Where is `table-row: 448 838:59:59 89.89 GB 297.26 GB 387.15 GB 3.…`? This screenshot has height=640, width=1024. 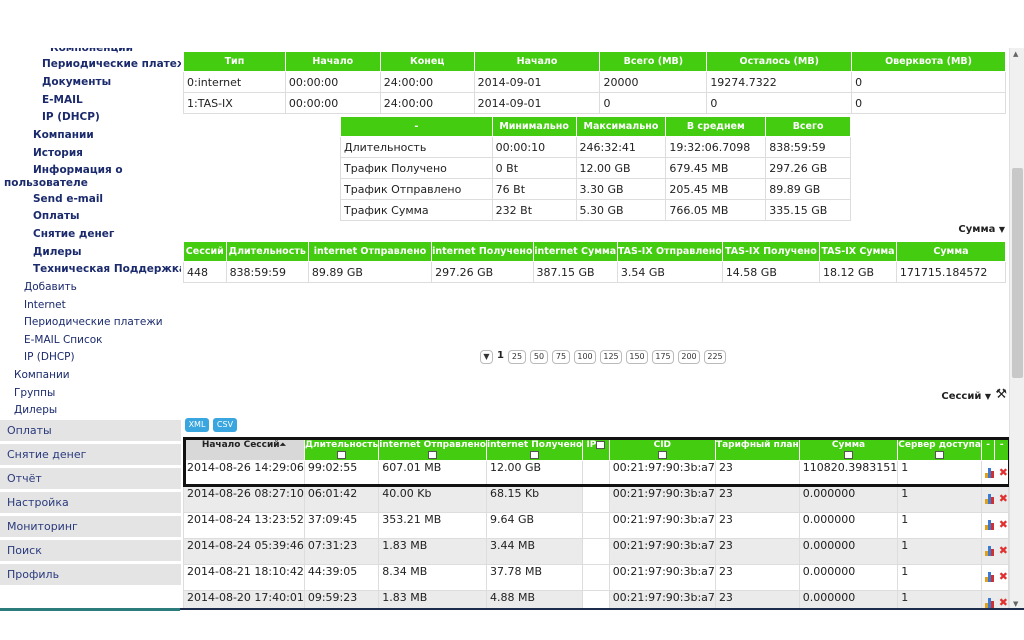 table-row: 448 838:59:59 89.89 GB 297.26 GB 387.15 GB 3.… is located at coordinates (595, 272).